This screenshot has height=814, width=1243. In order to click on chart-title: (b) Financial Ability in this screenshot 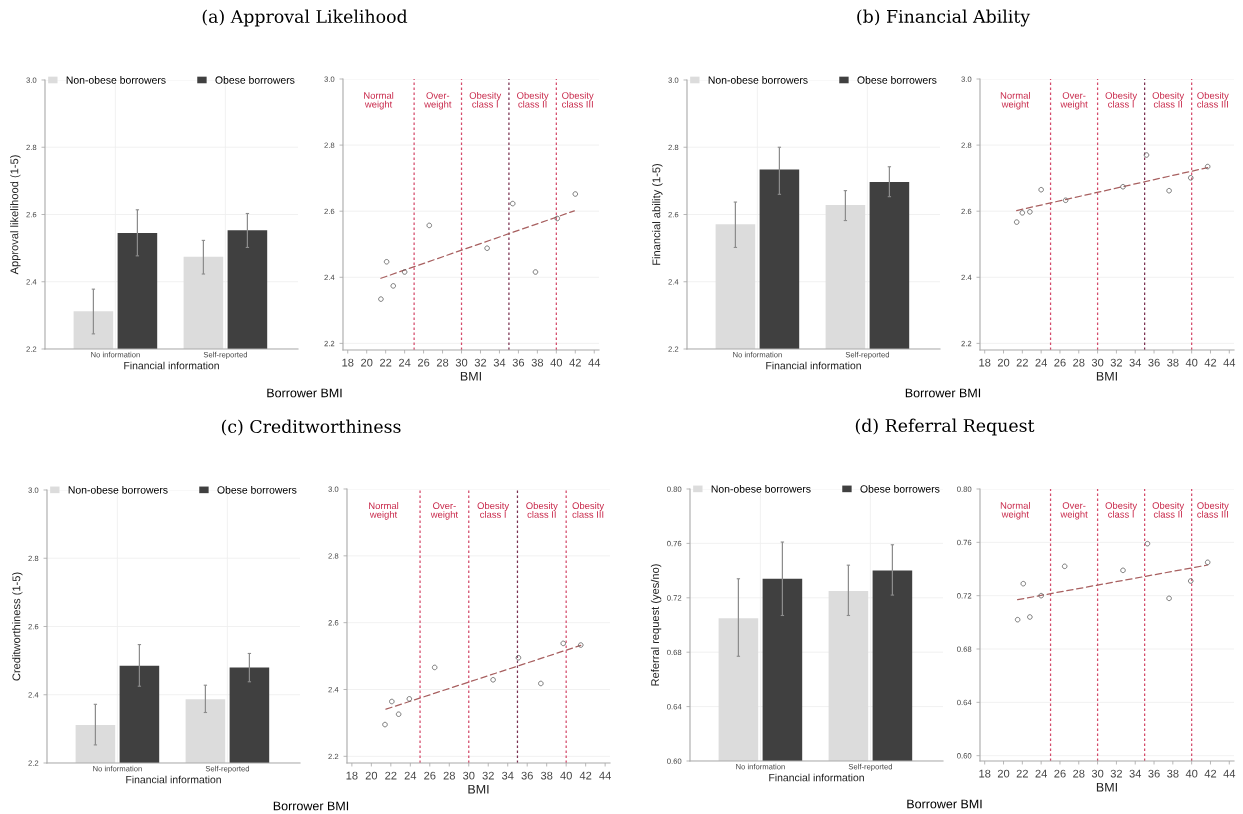, I will do `click(944, 18)`.